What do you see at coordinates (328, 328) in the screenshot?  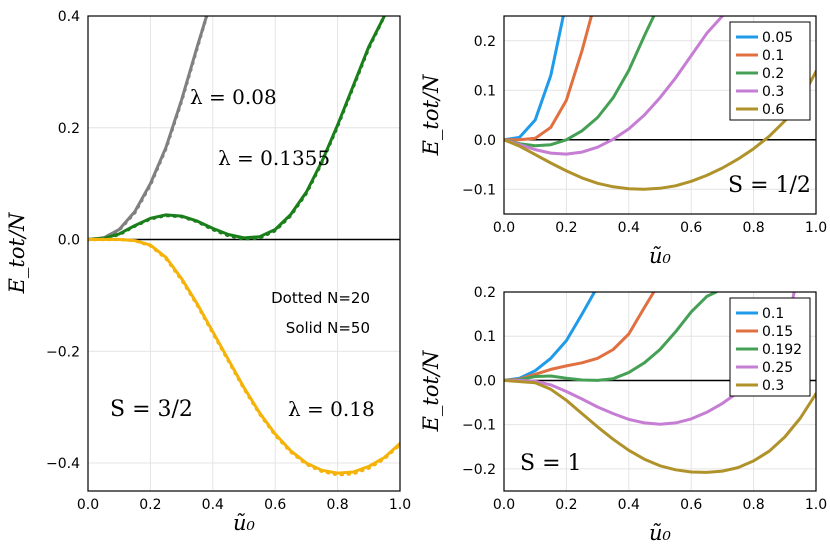 I see `note-solid: Solid N=50` at bounding box center [328, 328].